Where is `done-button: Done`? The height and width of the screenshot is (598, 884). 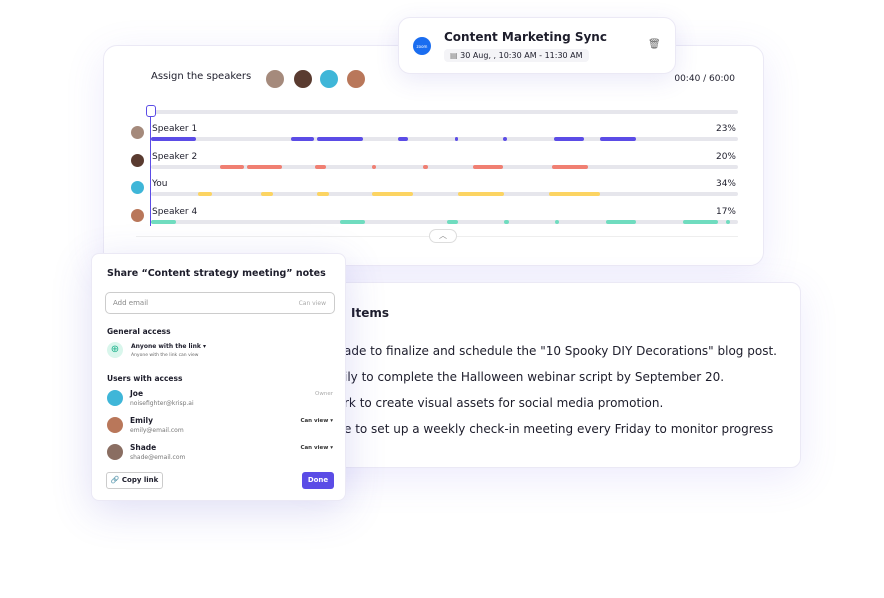 done-button: Done is located at coordinates (318, 480).